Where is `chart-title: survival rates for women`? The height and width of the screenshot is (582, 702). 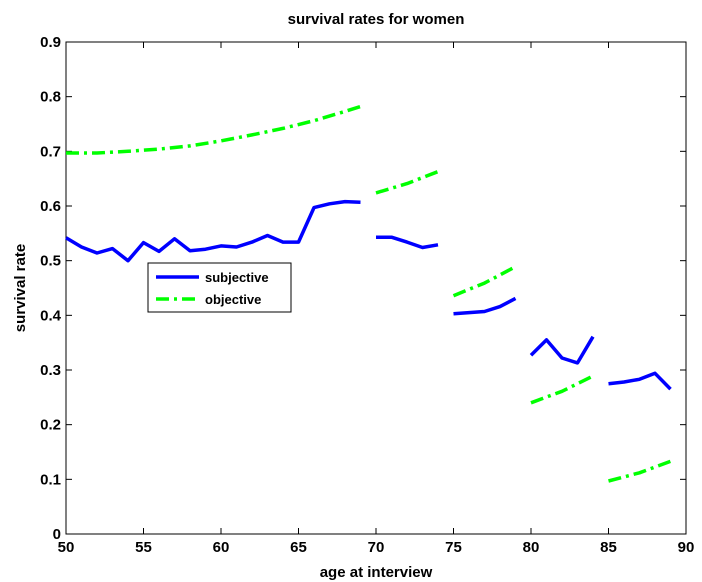 chart-title: survival rates for women is located at coordinates (376, 19).